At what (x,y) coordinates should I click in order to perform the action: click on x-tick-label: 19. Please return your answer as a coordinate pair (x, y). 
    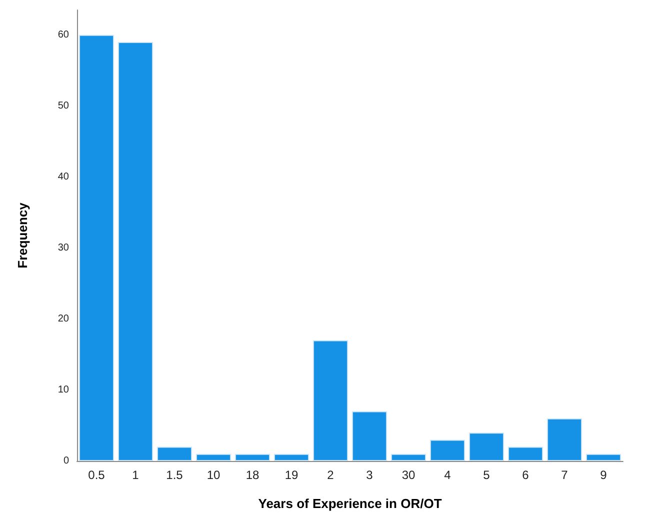
    Looking at the image, I should click on (291, 475).